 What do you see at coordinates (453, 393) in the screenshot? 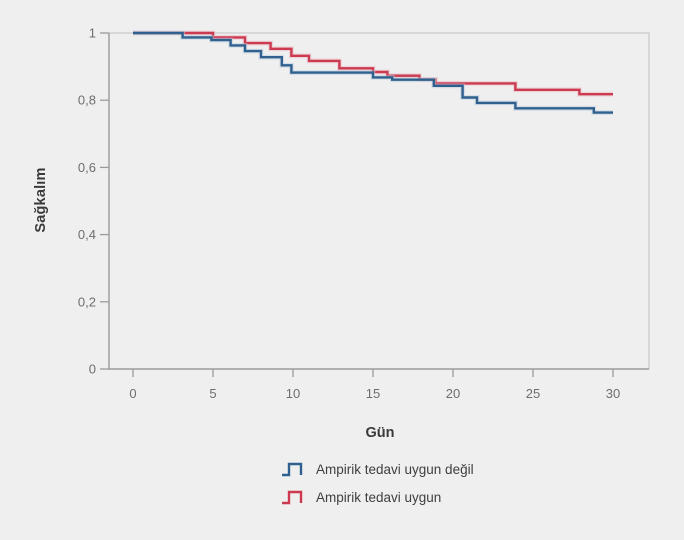
I see `x-tick-label: 20` at bounding box center [453, 393].